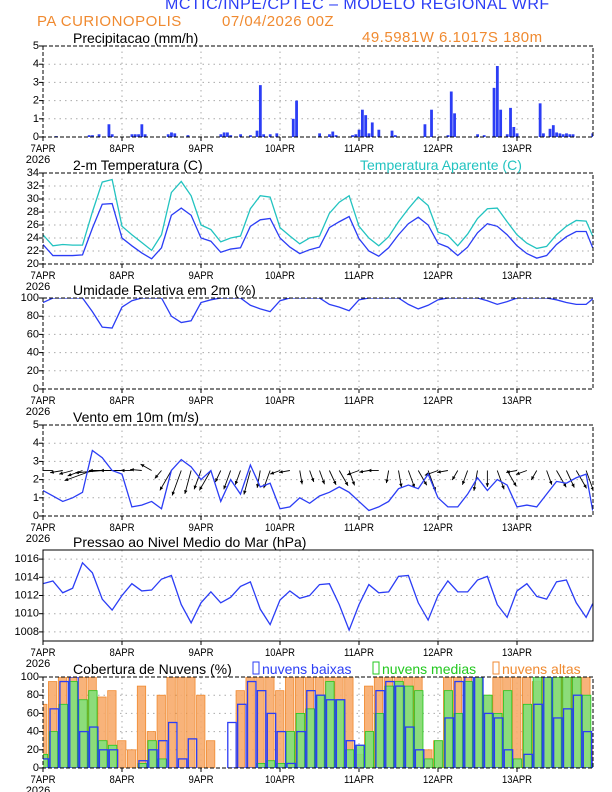  I want to click on y-tick-label: 32, so click(33, 186).